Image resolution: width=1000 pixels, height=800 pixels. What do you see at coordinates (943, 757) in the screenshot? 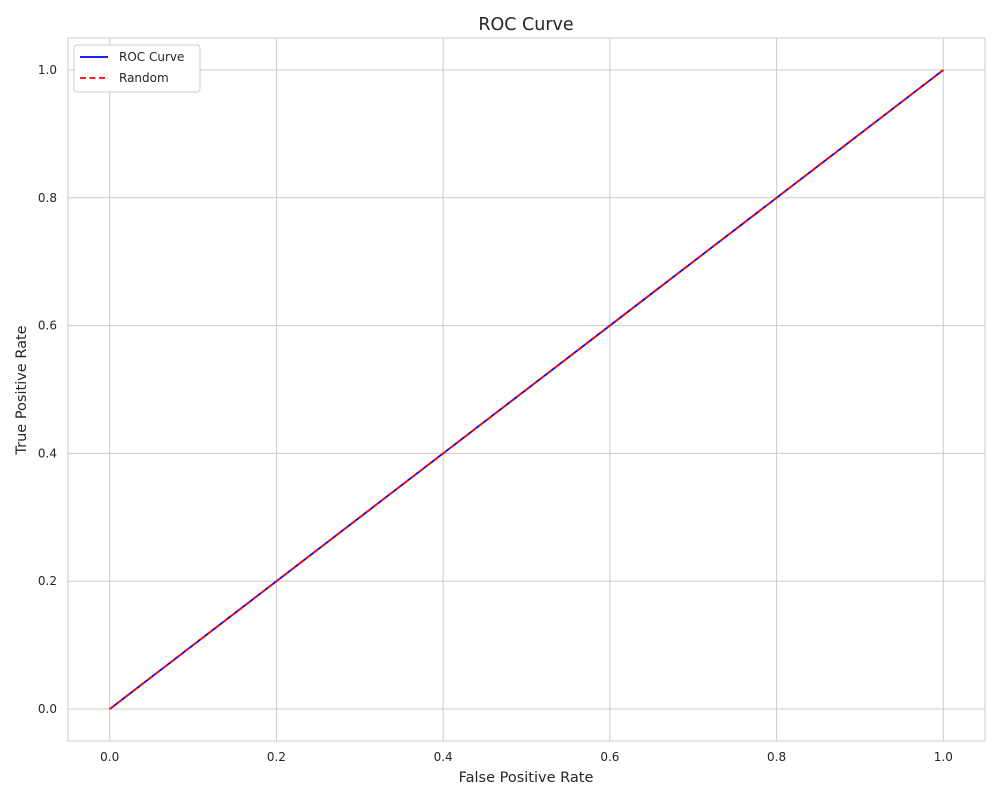
I see `x-tick-label: 1.0` at bounding box center [943, 757].